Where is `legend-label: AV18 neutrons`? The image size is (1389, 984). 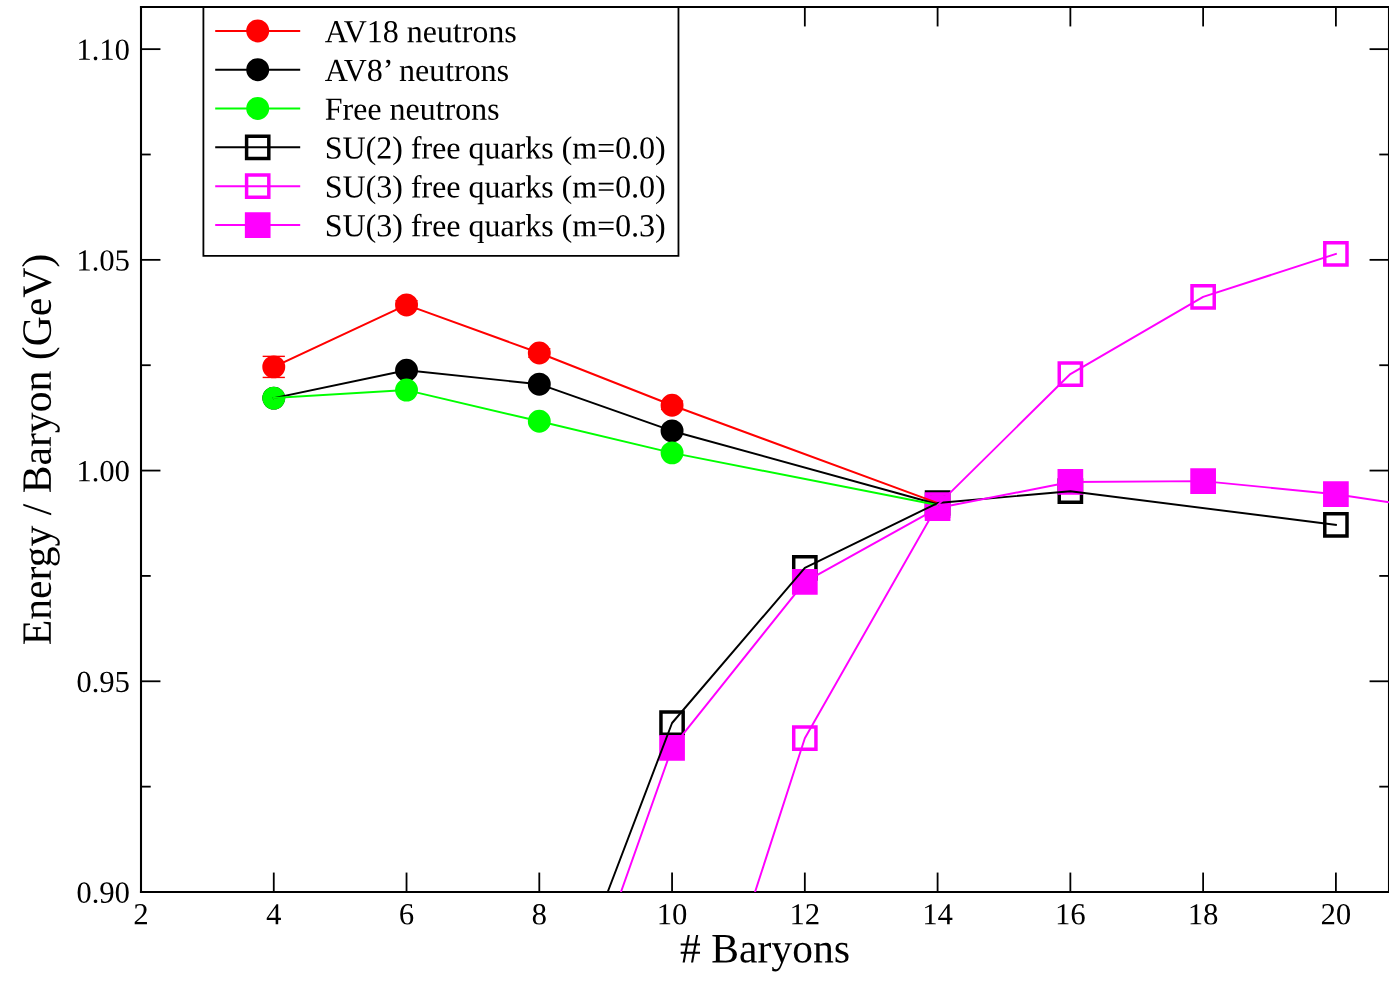 legend-label: AV18 neutrons is located at coordinates (420, 31).